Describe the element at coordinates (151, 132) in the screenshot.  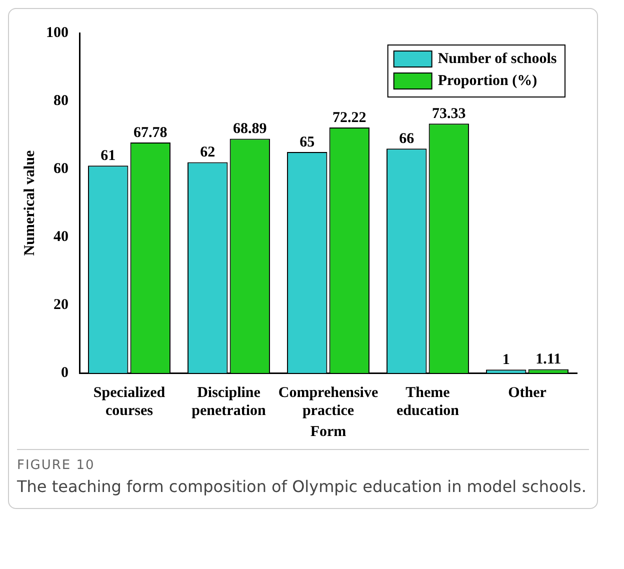
I see `data-label: 67.78` at that location.